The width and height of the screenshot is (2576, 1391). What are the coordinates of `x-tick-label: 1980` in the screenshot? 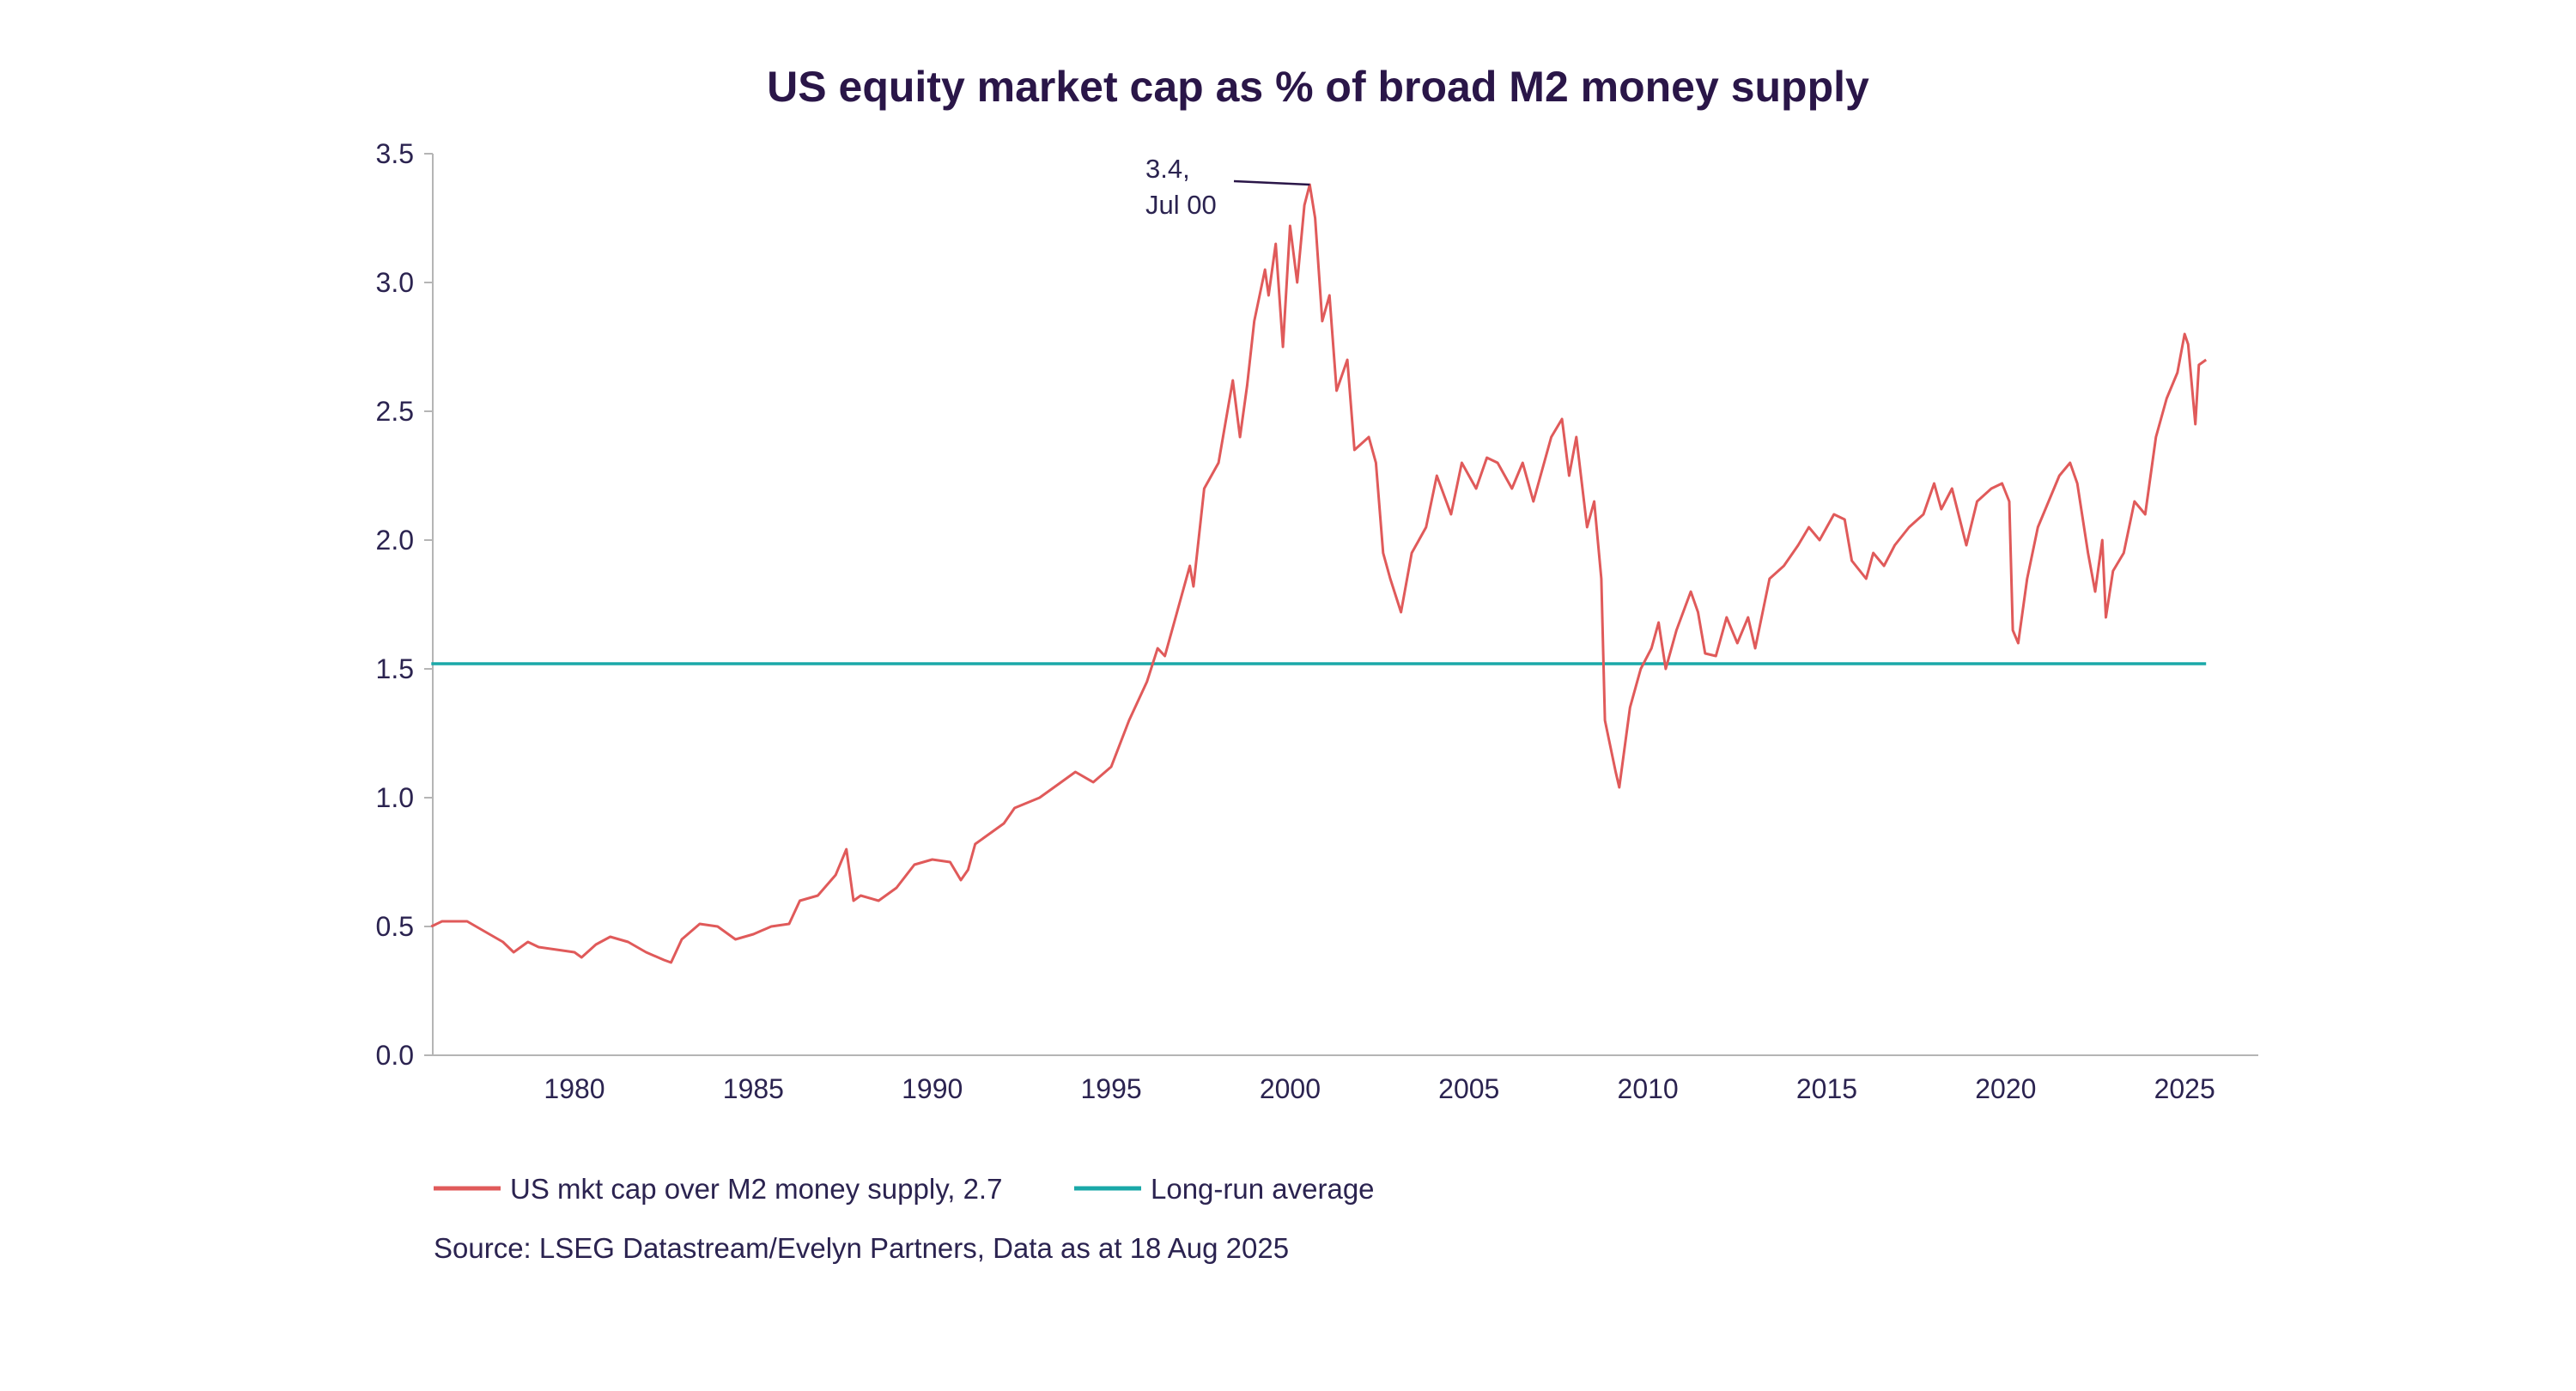 It's located at (574, 1088).